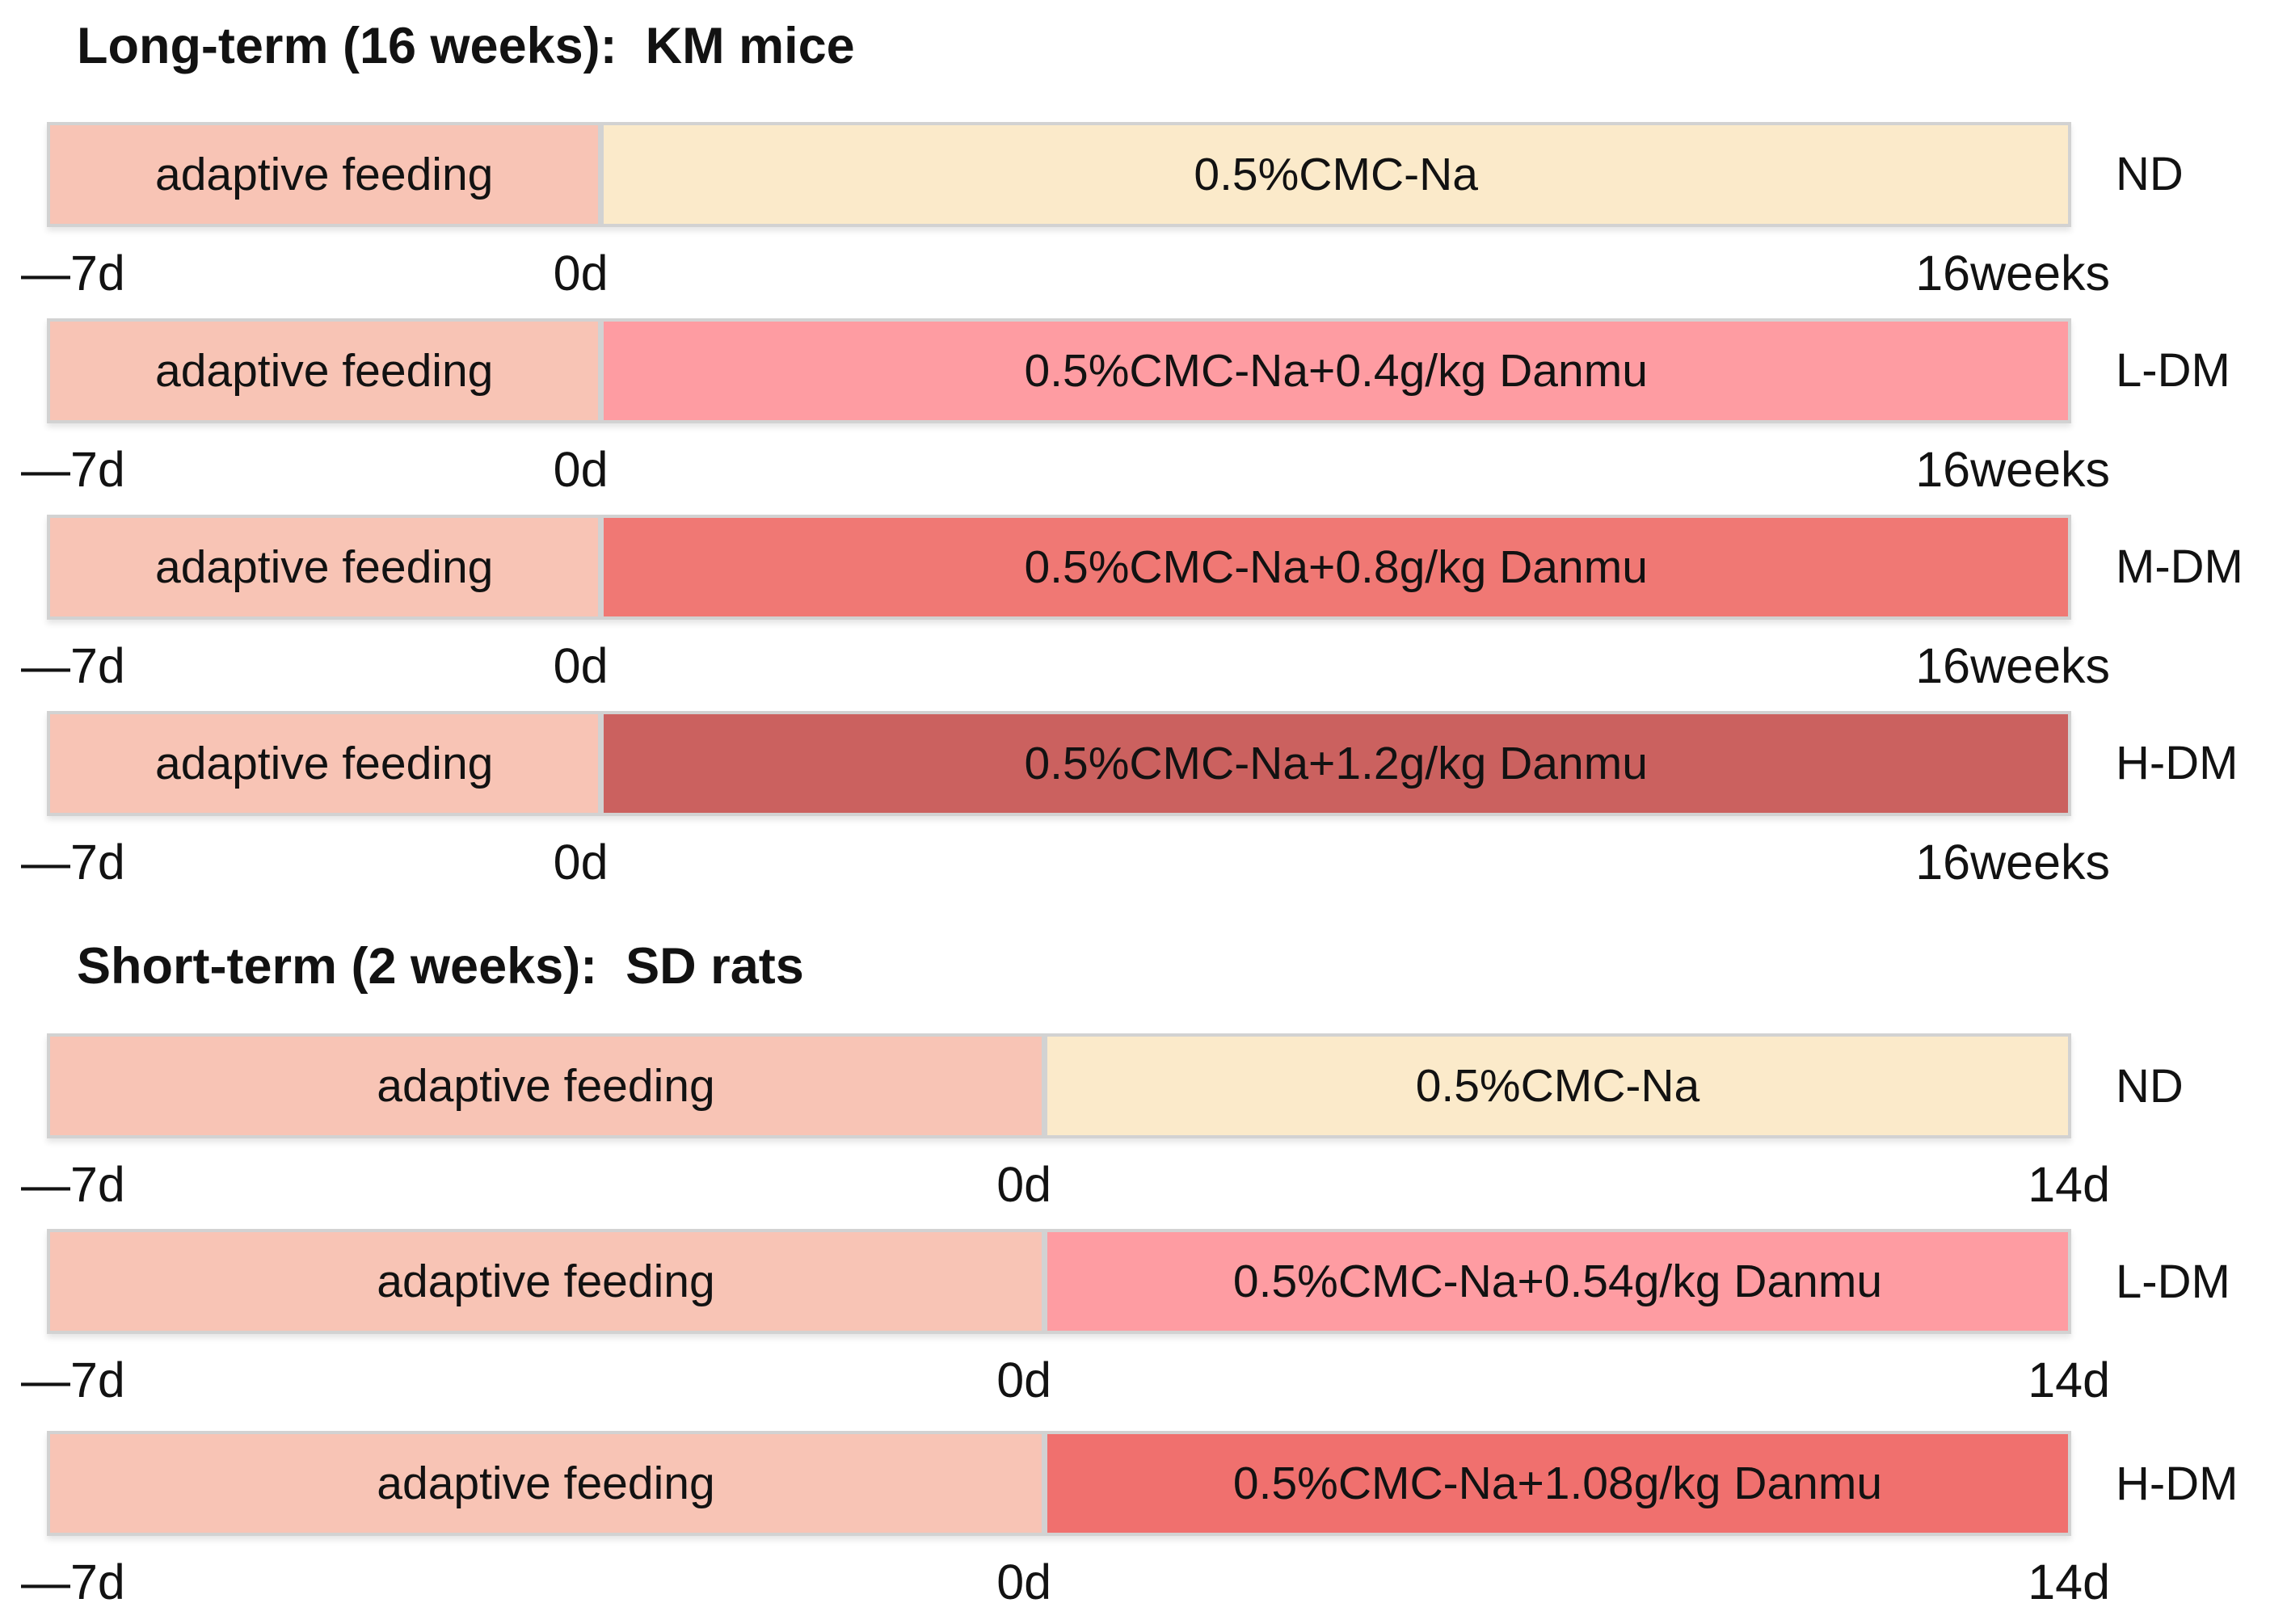 The height and width of the screenshot is (1624, 2287). I want to click on treatment-segment: 0.5%CMC-Na+0.8g/kg Danmu, so click(1336, 567).